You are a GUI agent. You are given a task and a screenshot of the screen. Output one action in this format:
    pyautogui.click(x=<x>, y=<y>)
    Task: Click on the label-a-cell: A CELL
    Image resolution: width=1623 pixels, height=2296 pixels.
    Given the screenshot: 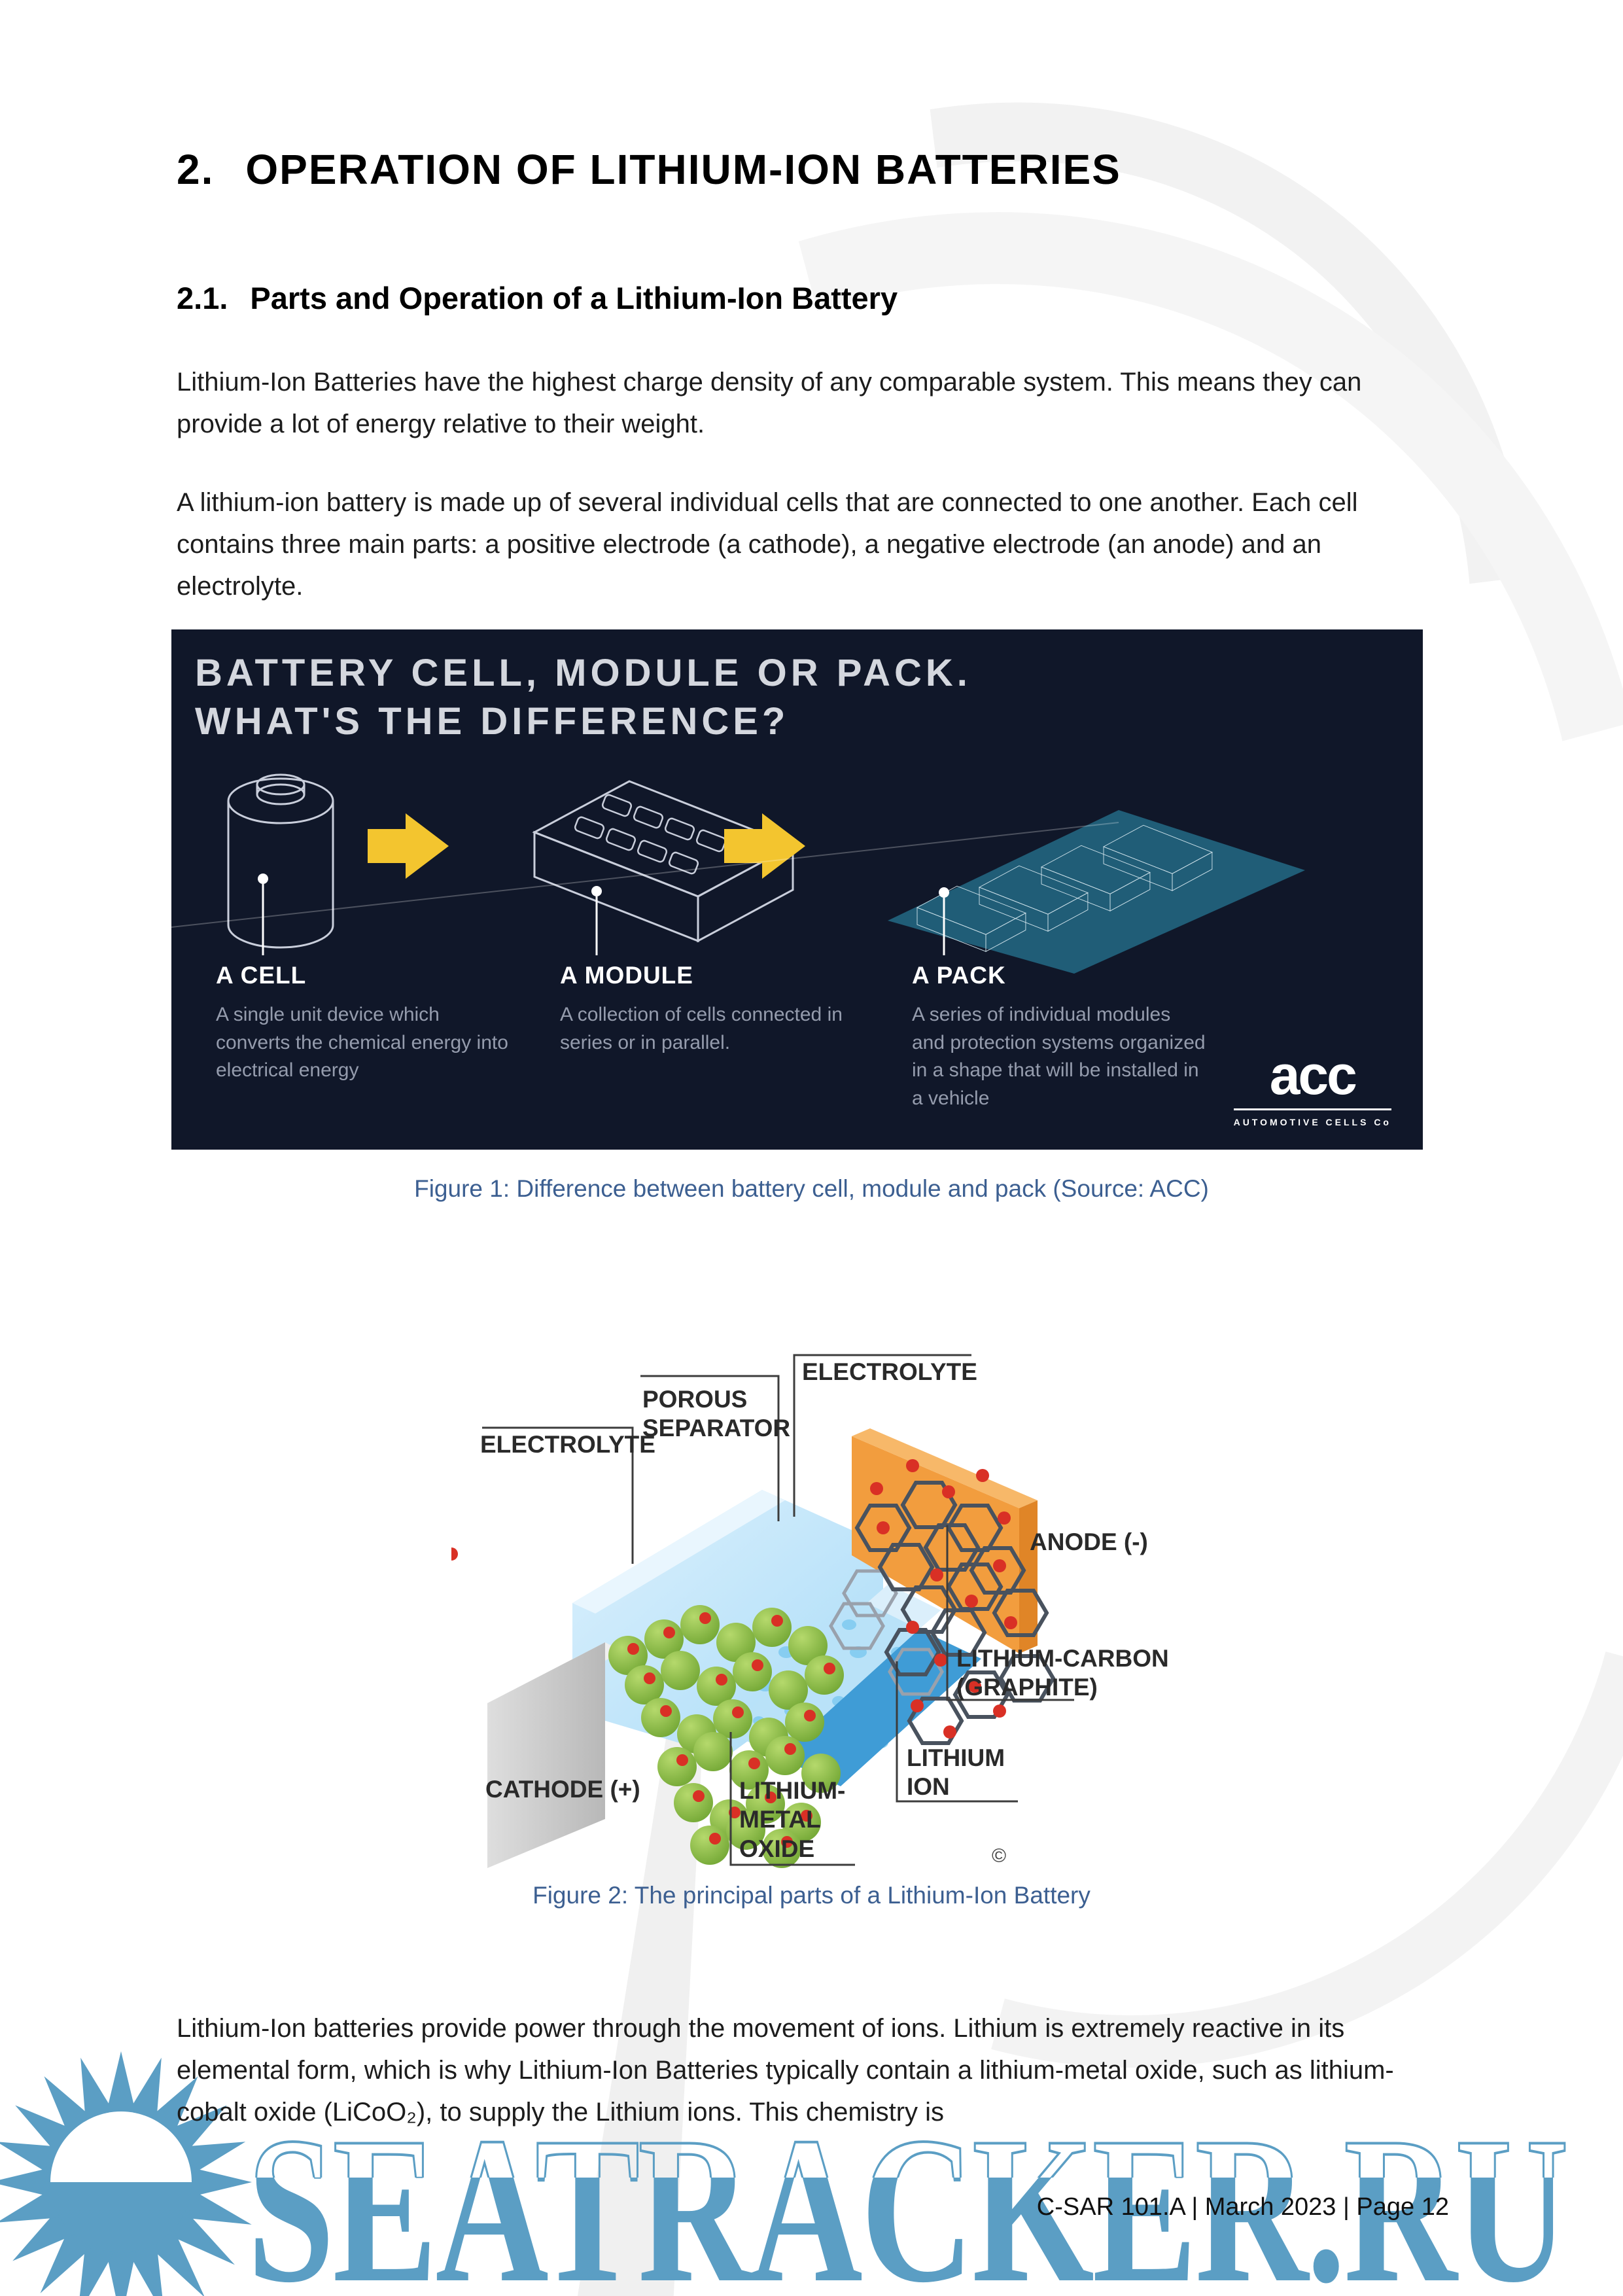 What is the action you would take?
    pyautogui.click(x=261, y=976)
    